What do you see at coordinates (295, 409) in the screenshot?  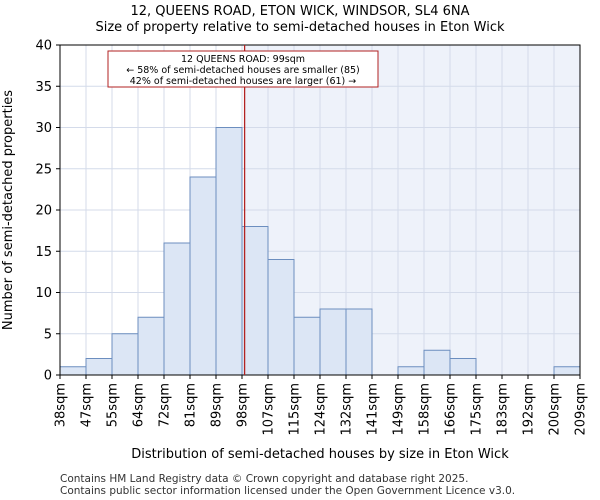 I see `x-tick-label: 115sqm` at bounding box center [295, 409].